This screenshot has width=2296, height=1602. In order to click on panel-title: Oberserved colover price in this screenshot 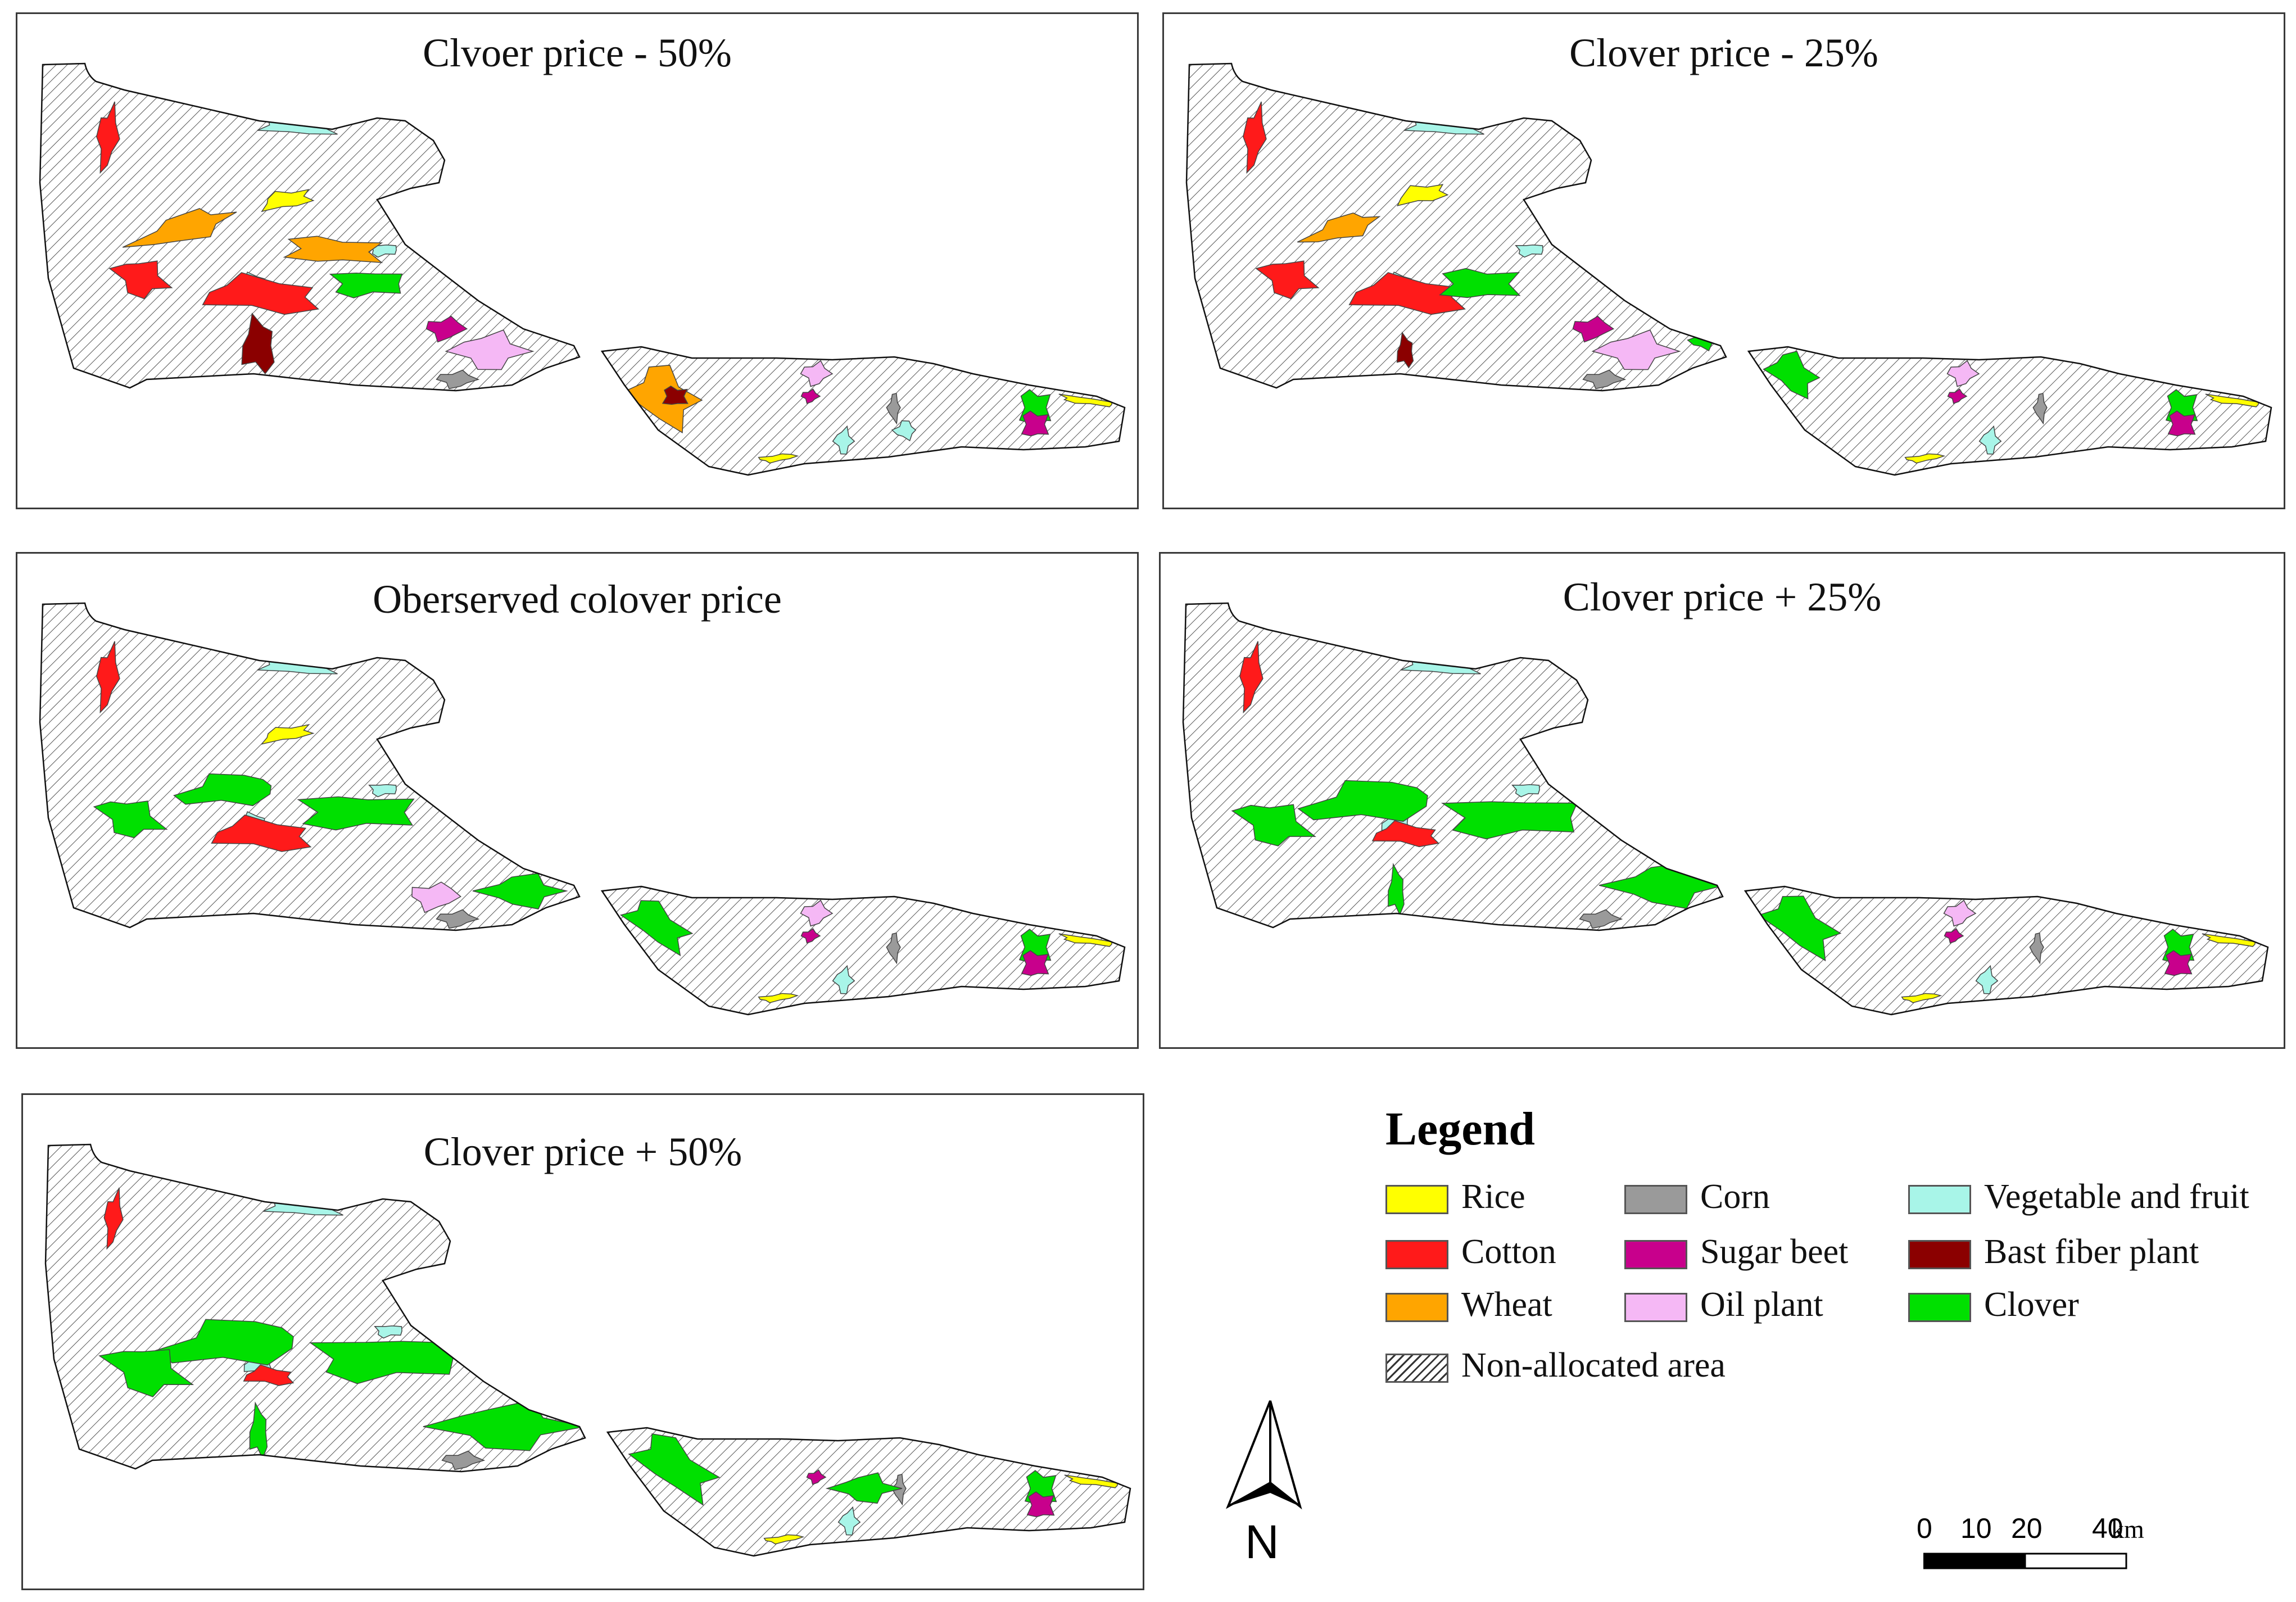, I will do `click(577, 600)`.